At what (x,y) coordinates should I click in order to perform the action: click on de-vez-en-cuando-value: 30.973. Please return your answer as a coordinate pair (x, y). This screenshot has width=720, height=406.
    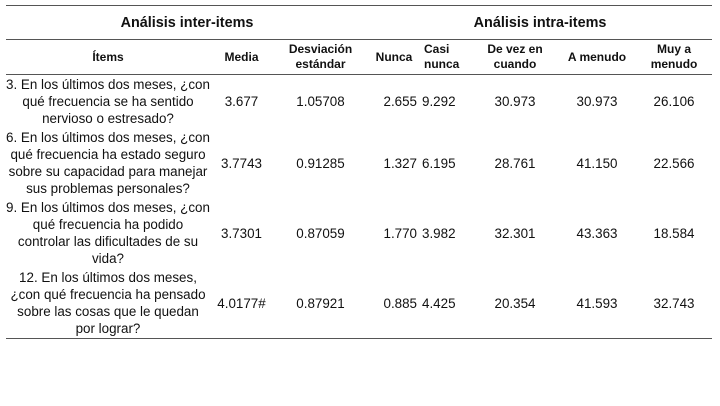
    Looking at the image, I should click on (515, 101).